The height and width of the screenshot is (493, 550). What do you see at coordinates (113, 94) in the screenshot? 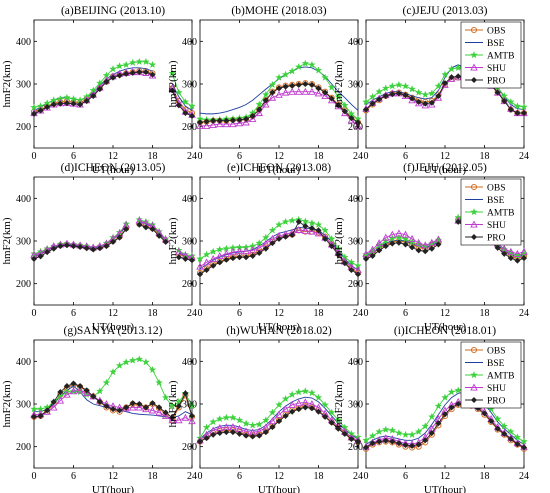
I see `series-pro` at bounding box center [113, 94].